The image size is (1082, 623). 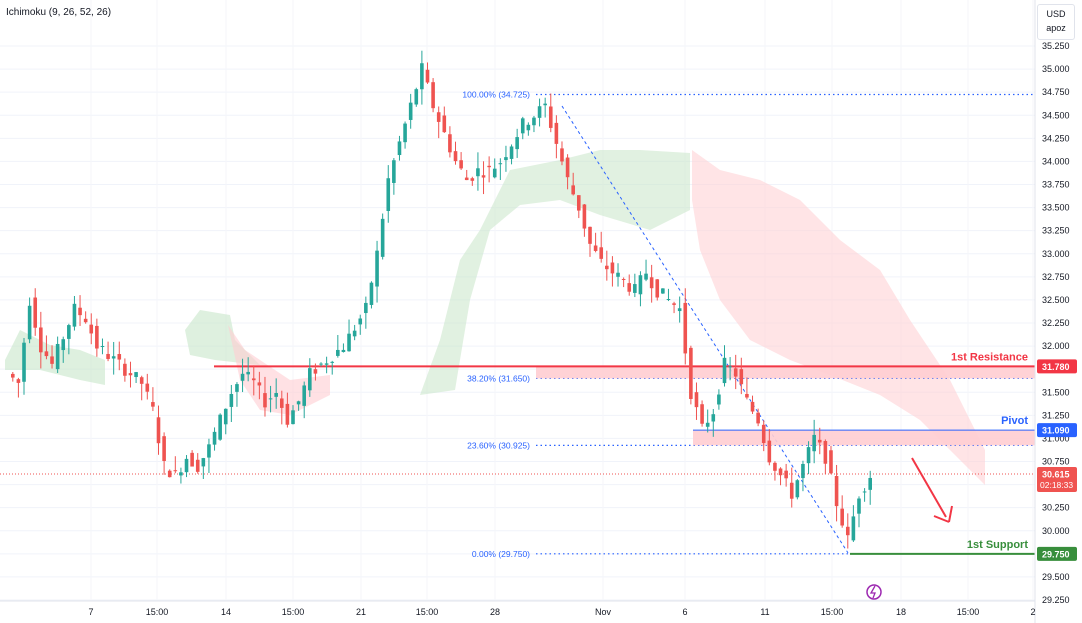 I want to click on current-price-tag: 30.615, so click(x=1056, y=474).